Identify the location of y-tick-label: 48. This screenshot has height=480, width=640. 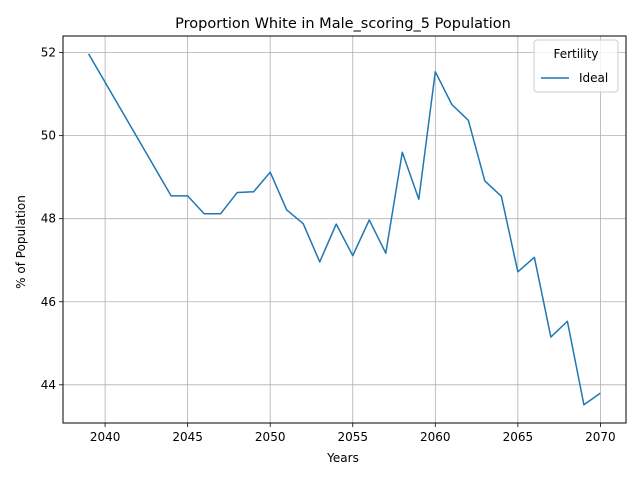
(48, 219).